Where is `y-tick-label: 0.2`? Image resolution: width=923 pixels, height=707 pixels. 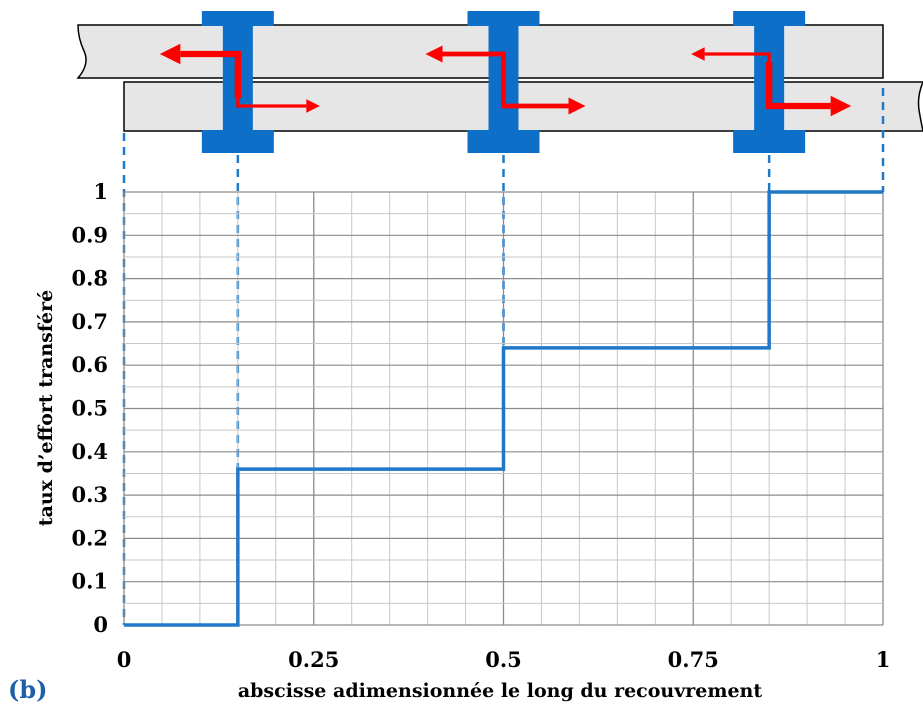
y-tick-label: 0.2 is located at coordinates (89, 537).